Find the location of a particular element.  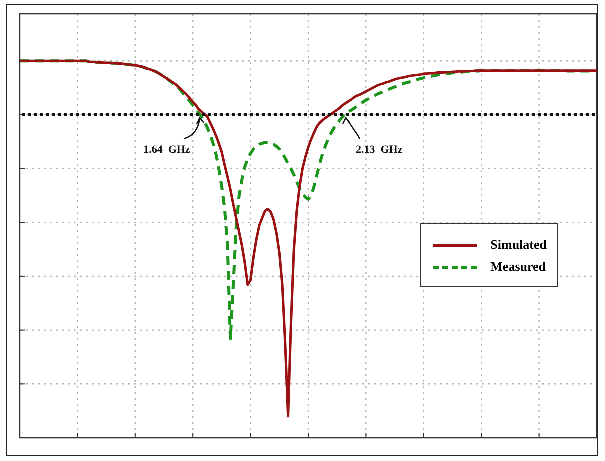

legend-label: Simulated is located at coordinates (518, 245).